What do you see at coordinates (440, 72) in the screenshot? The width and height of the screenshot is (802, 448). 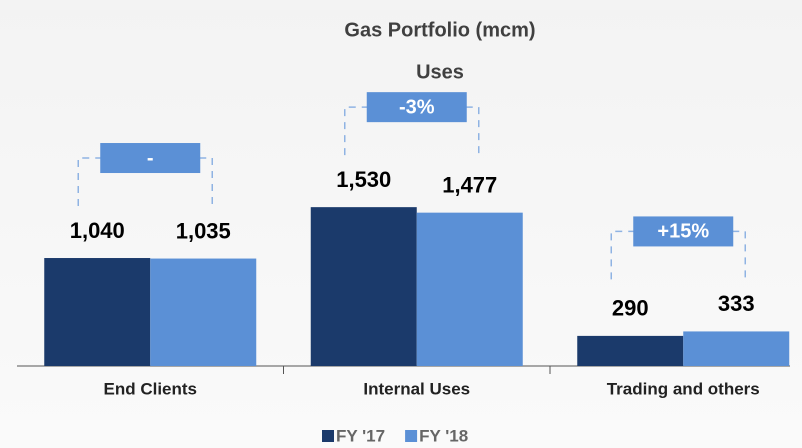 I see `chart-subtitle: Uses` at bounding box center [440, 72].